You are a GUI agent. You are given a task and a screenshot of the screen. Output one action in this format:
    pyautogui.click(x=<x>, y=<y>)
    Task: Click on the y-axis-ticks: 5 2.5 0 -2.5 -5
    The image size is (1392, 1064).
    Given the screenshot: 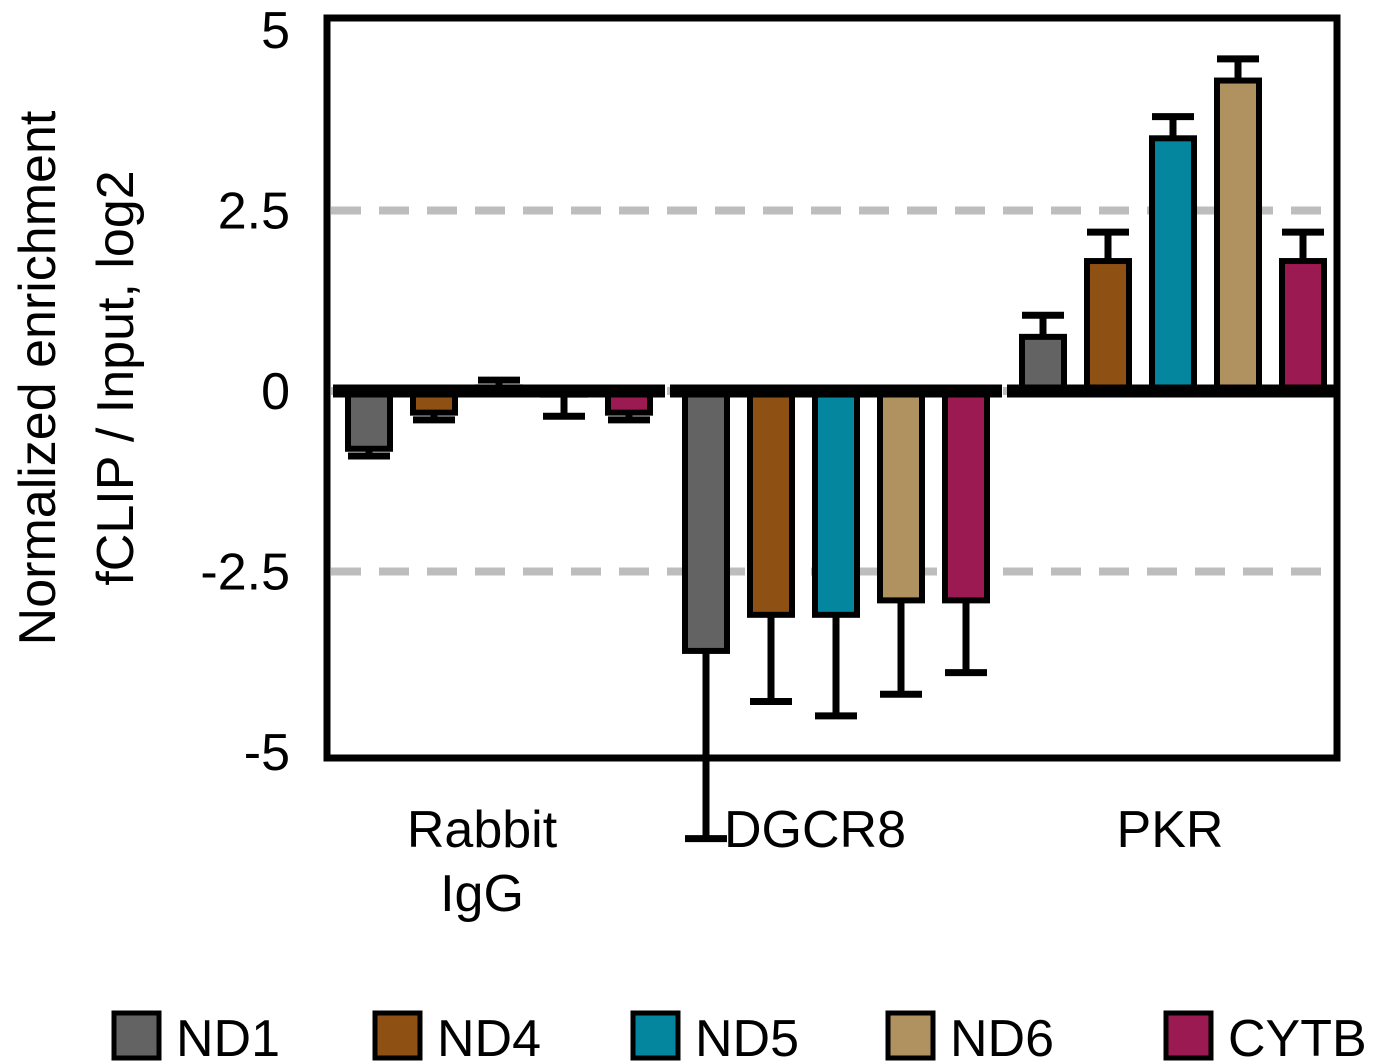 What is the action you would take?
    pyautogui.click(x=245, y=392)
    